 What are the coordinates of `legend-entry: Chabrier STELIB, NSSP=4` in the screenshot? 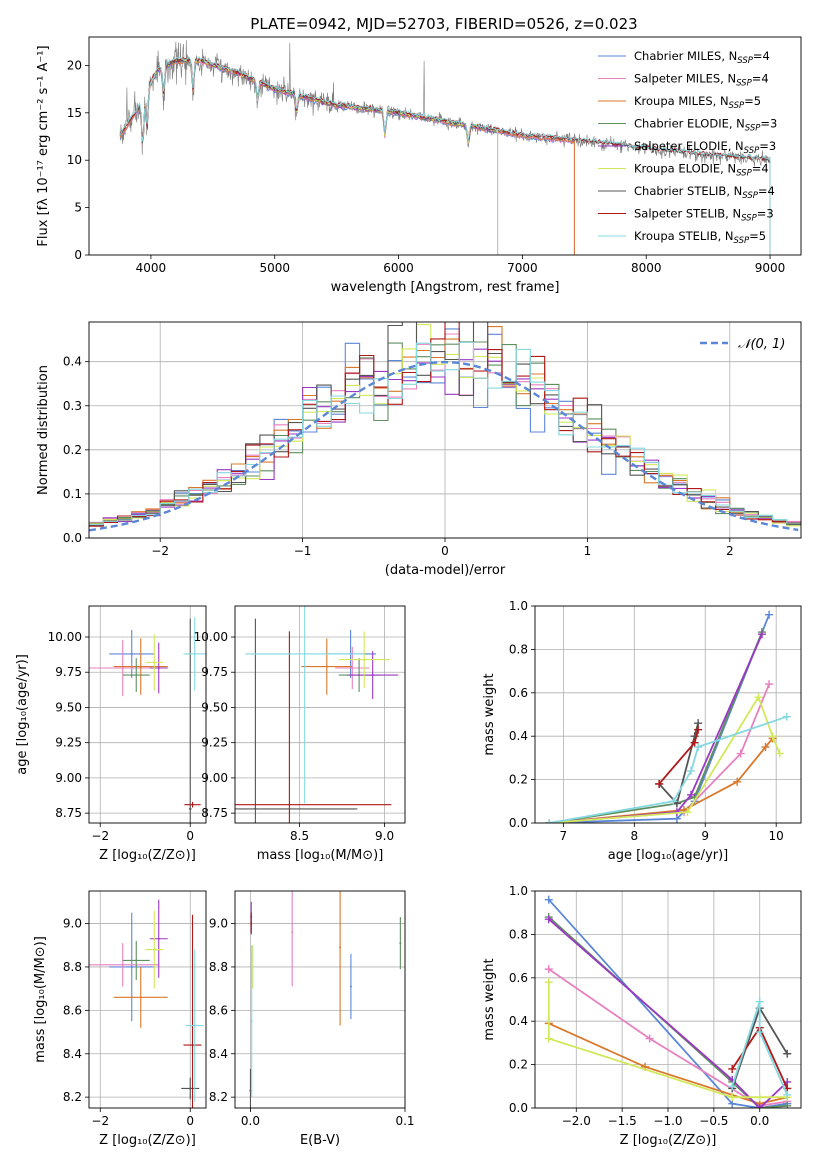 It's located at (704, 192).